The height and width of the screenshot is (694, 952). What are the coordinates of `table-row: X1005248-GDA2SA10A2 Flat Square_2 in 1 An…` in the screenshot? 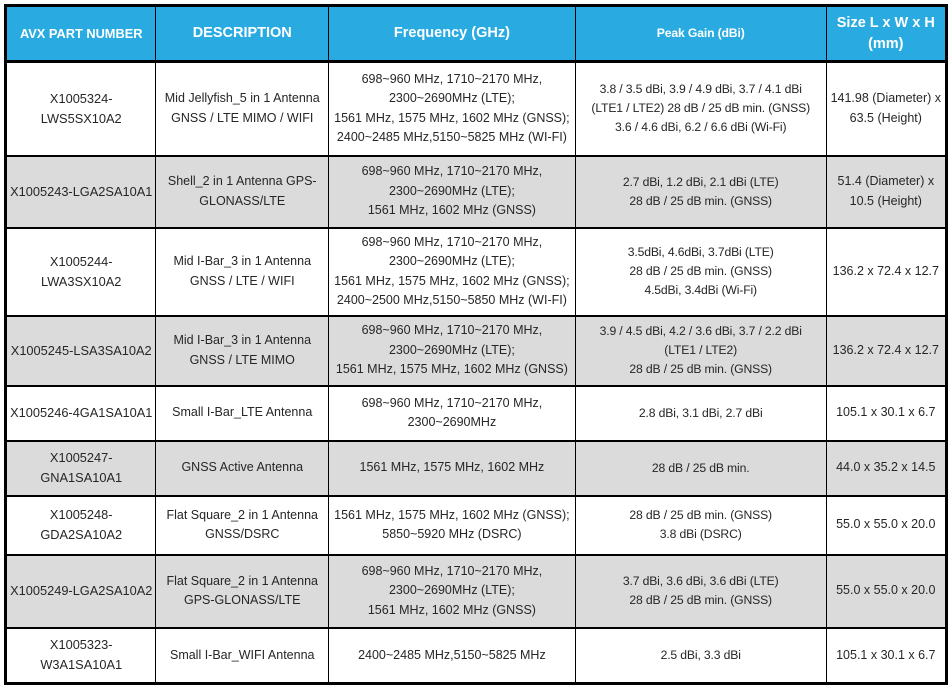 It's located at (476, 525).